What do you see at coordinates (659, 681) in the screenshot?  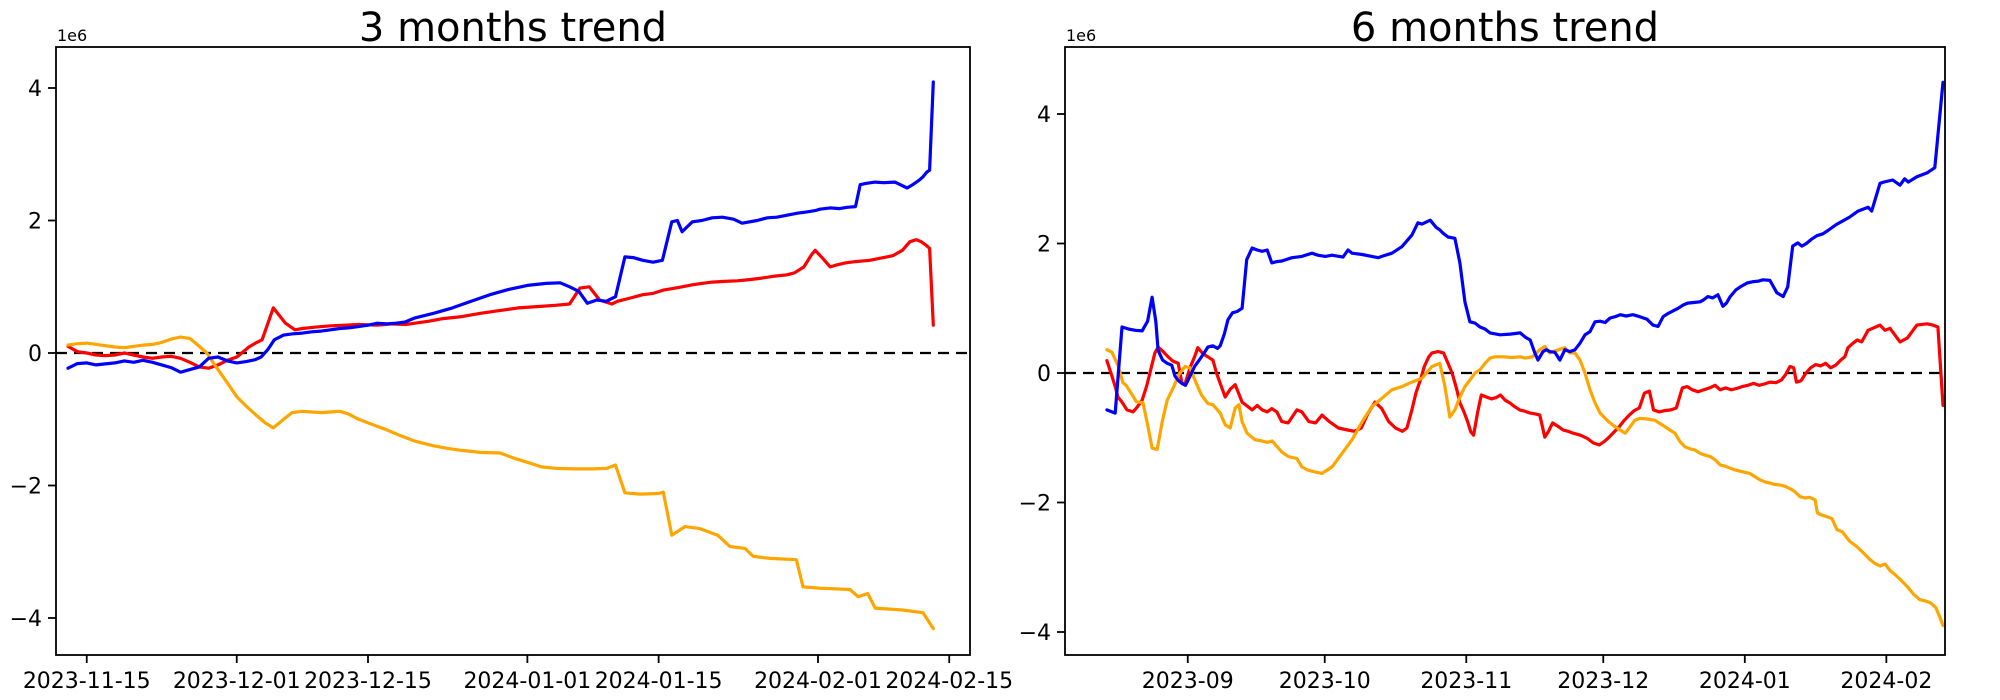 I see `x-tick-label: 2024-01-15` at bounding box center [659, 681].